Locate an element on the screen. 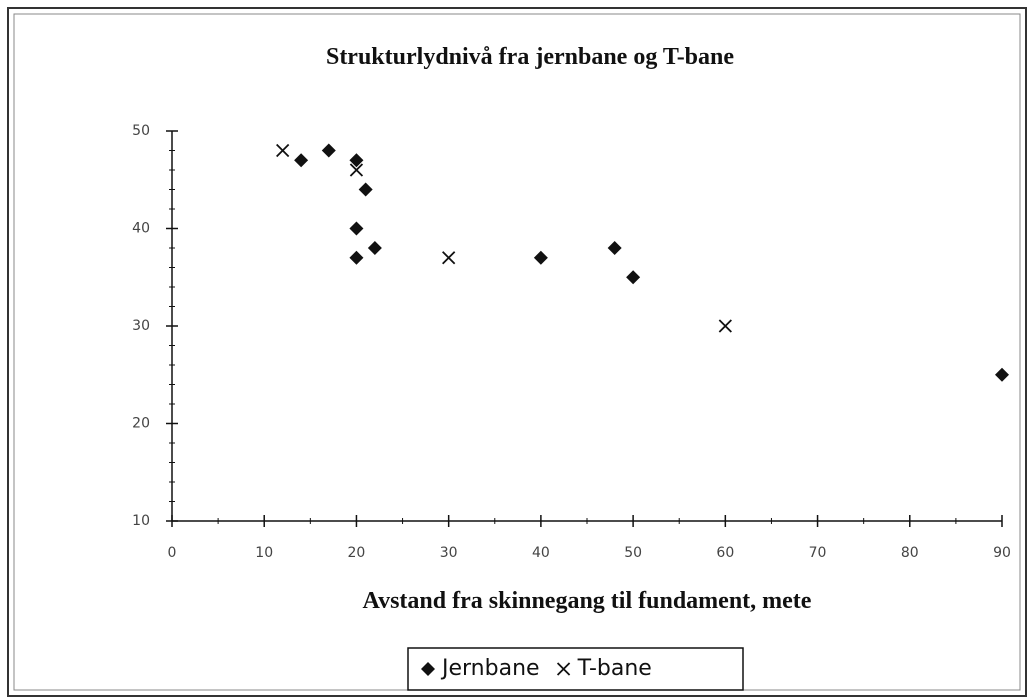 Image resolution: width=1032 pixels, height=700 pixels. x-tick-label: 90 is located at coordinates (1002, 553).